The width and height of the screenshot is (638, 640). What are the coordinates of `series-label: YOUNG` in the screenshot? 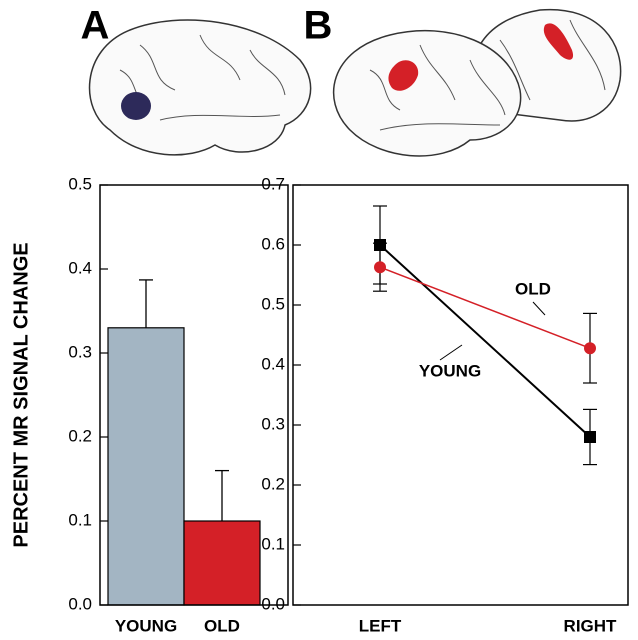 It's located at (450, 370).